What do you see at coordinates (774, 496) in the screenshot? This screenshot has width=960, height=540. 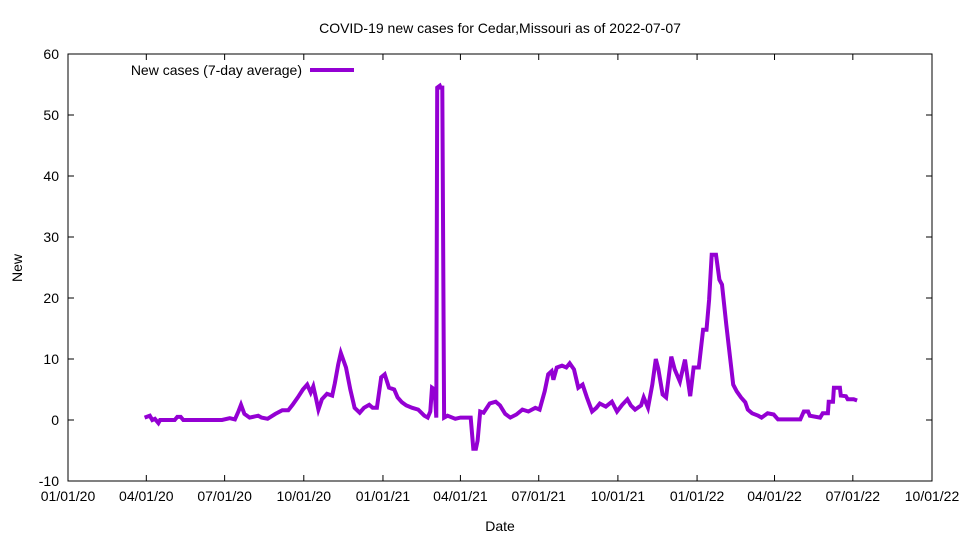 I see `x-tick-label: 04/01/22` at bounding box center [774, 496].